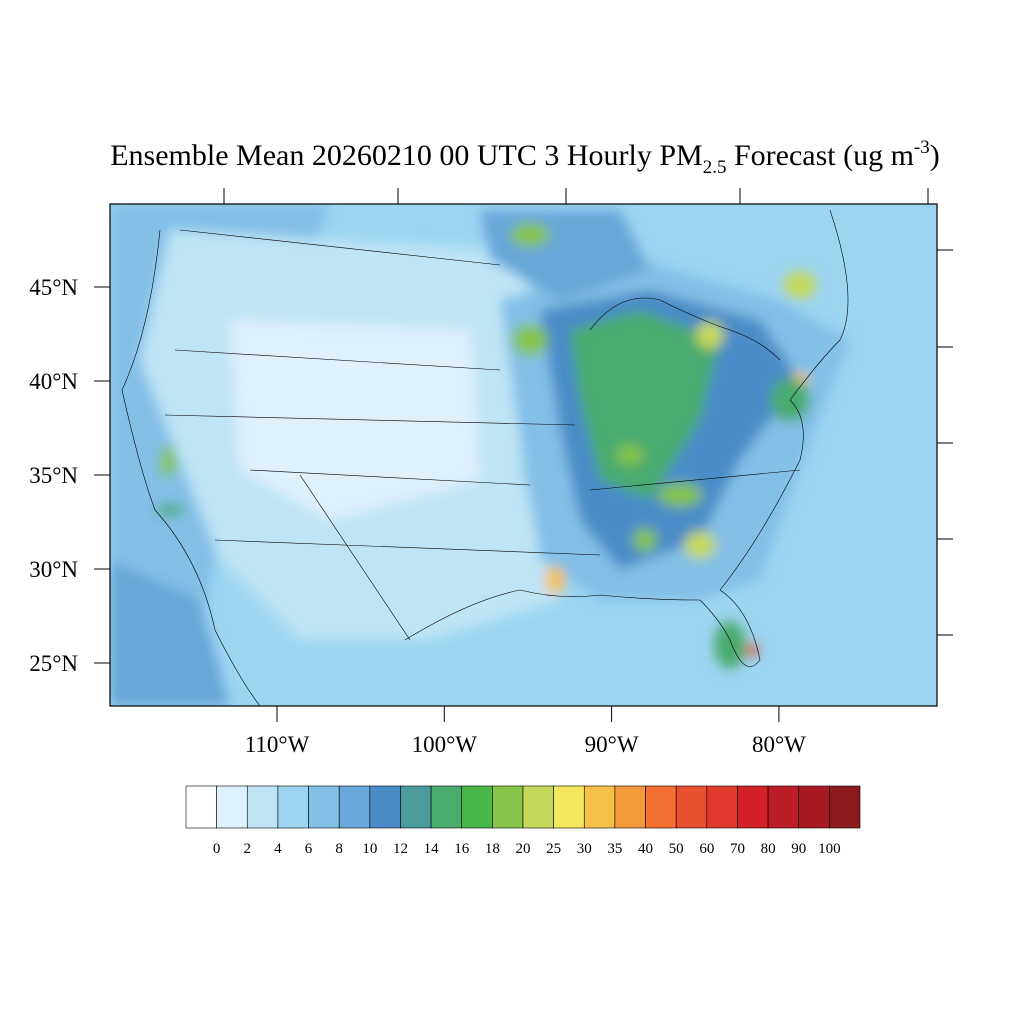 This screenshot has width=1024, height=1029. I want to click on colorbar-label: 80, so click(768, 849).